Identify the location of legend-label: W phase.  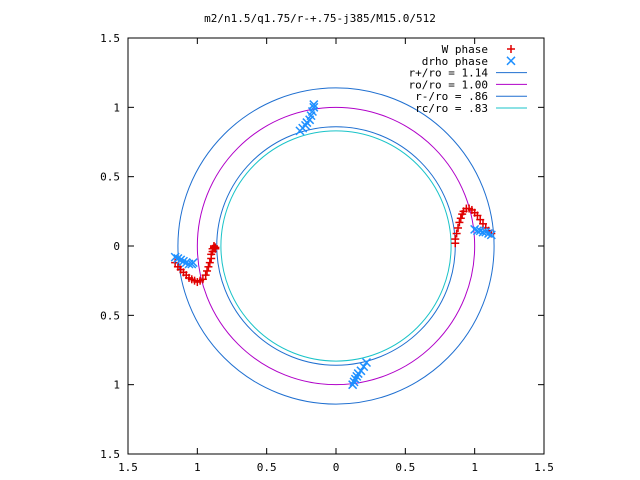
(465, 49).